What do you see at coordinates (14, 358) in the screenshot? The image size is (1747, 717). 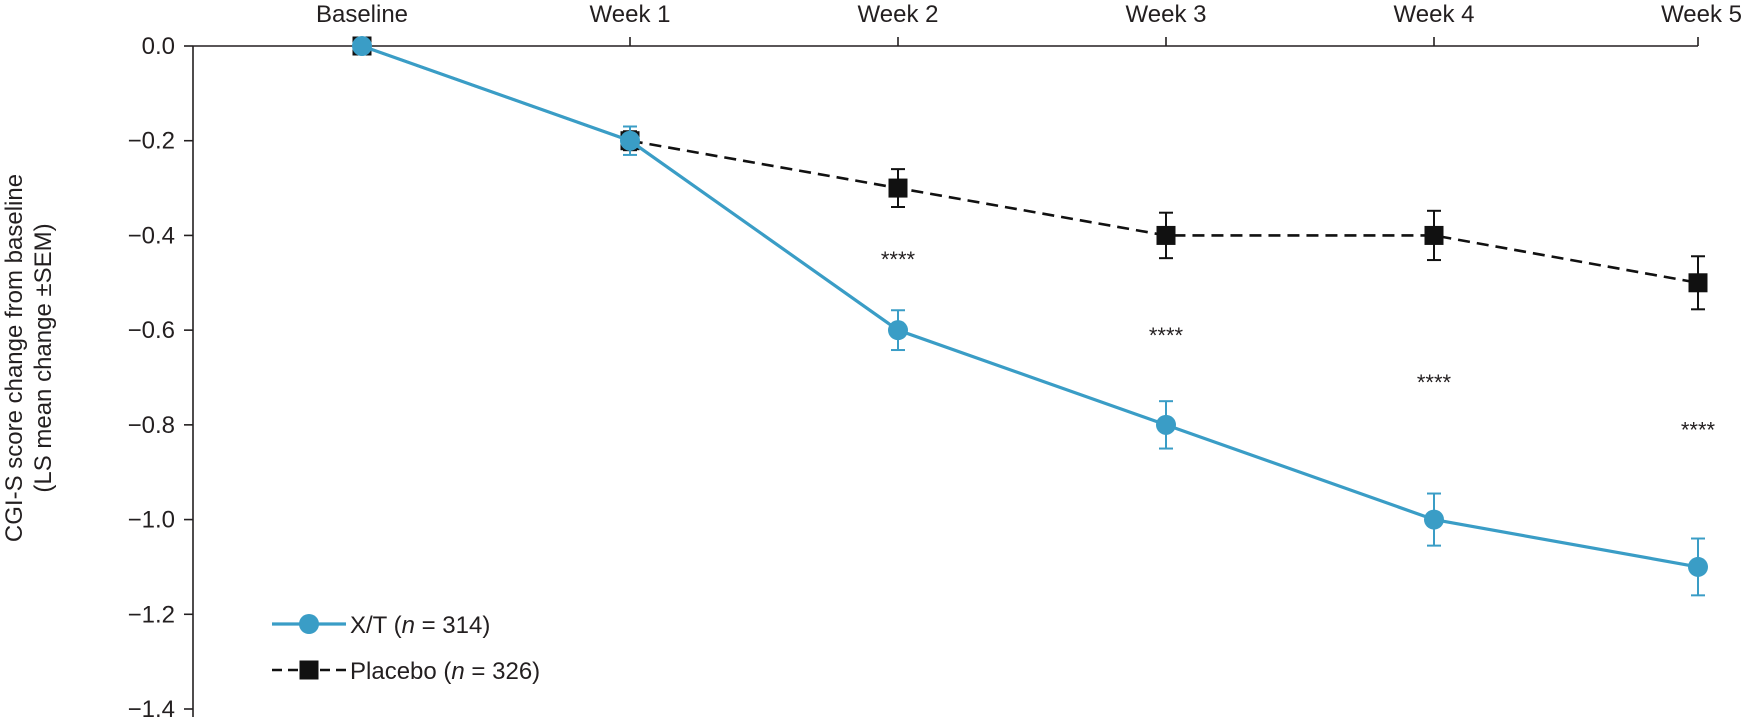 I see `y-axis-label-line-1: CGI-S score change from baseline` at bounding box center [14, 358].